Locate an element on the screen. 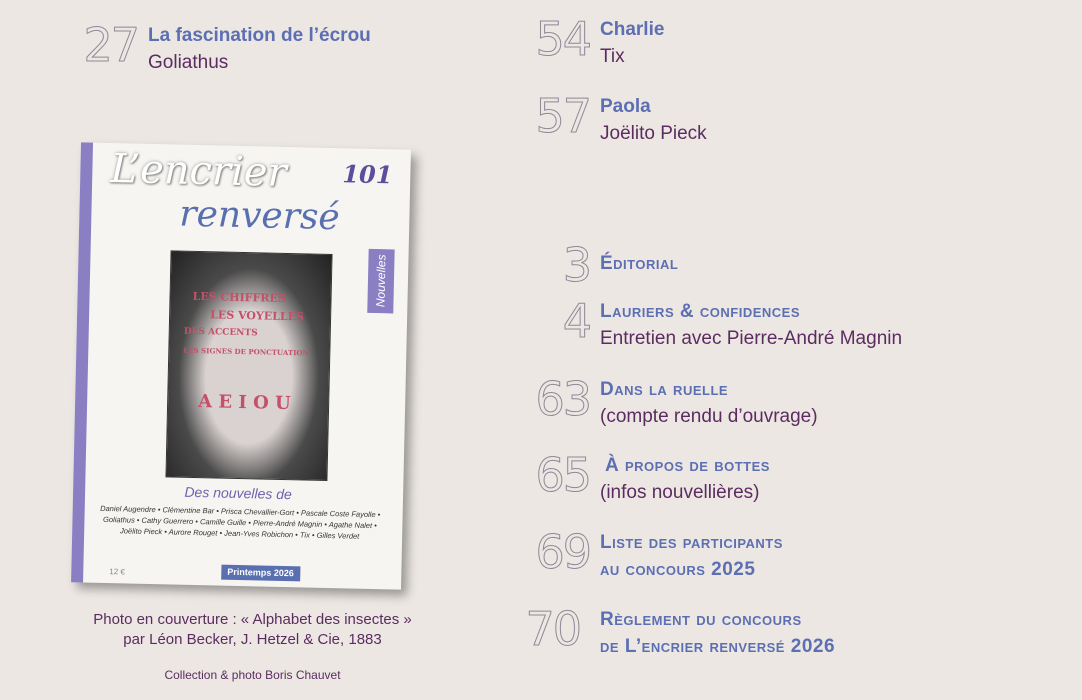  section-title-line2: au concours 2025 is located at coordinates (678, 569).